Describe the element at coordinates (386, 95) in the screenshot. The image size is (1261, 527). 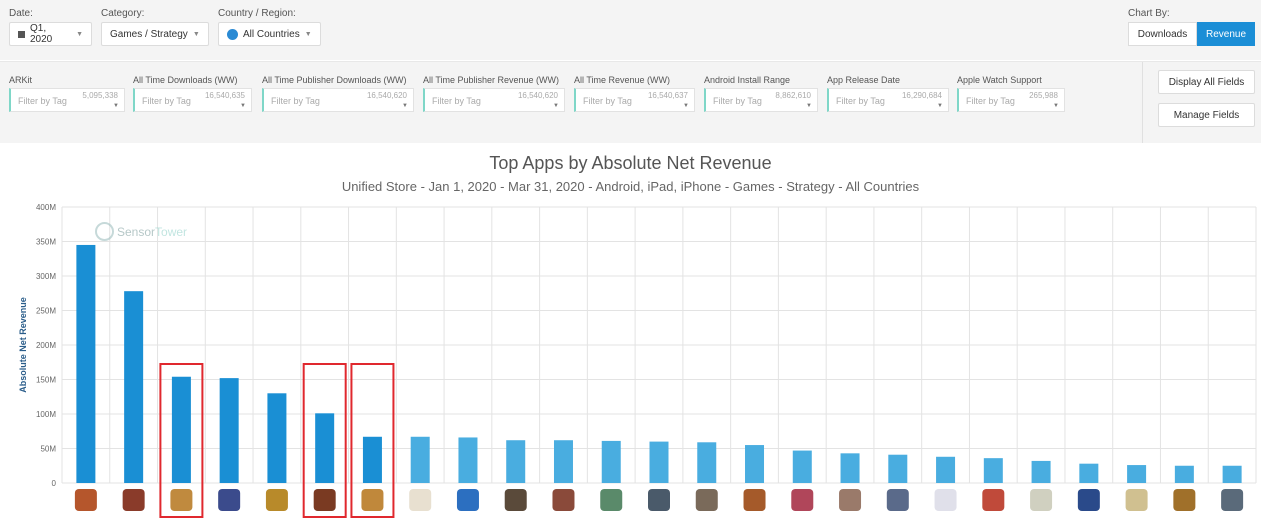
I see `filter-count: 16,540,620` at that location.